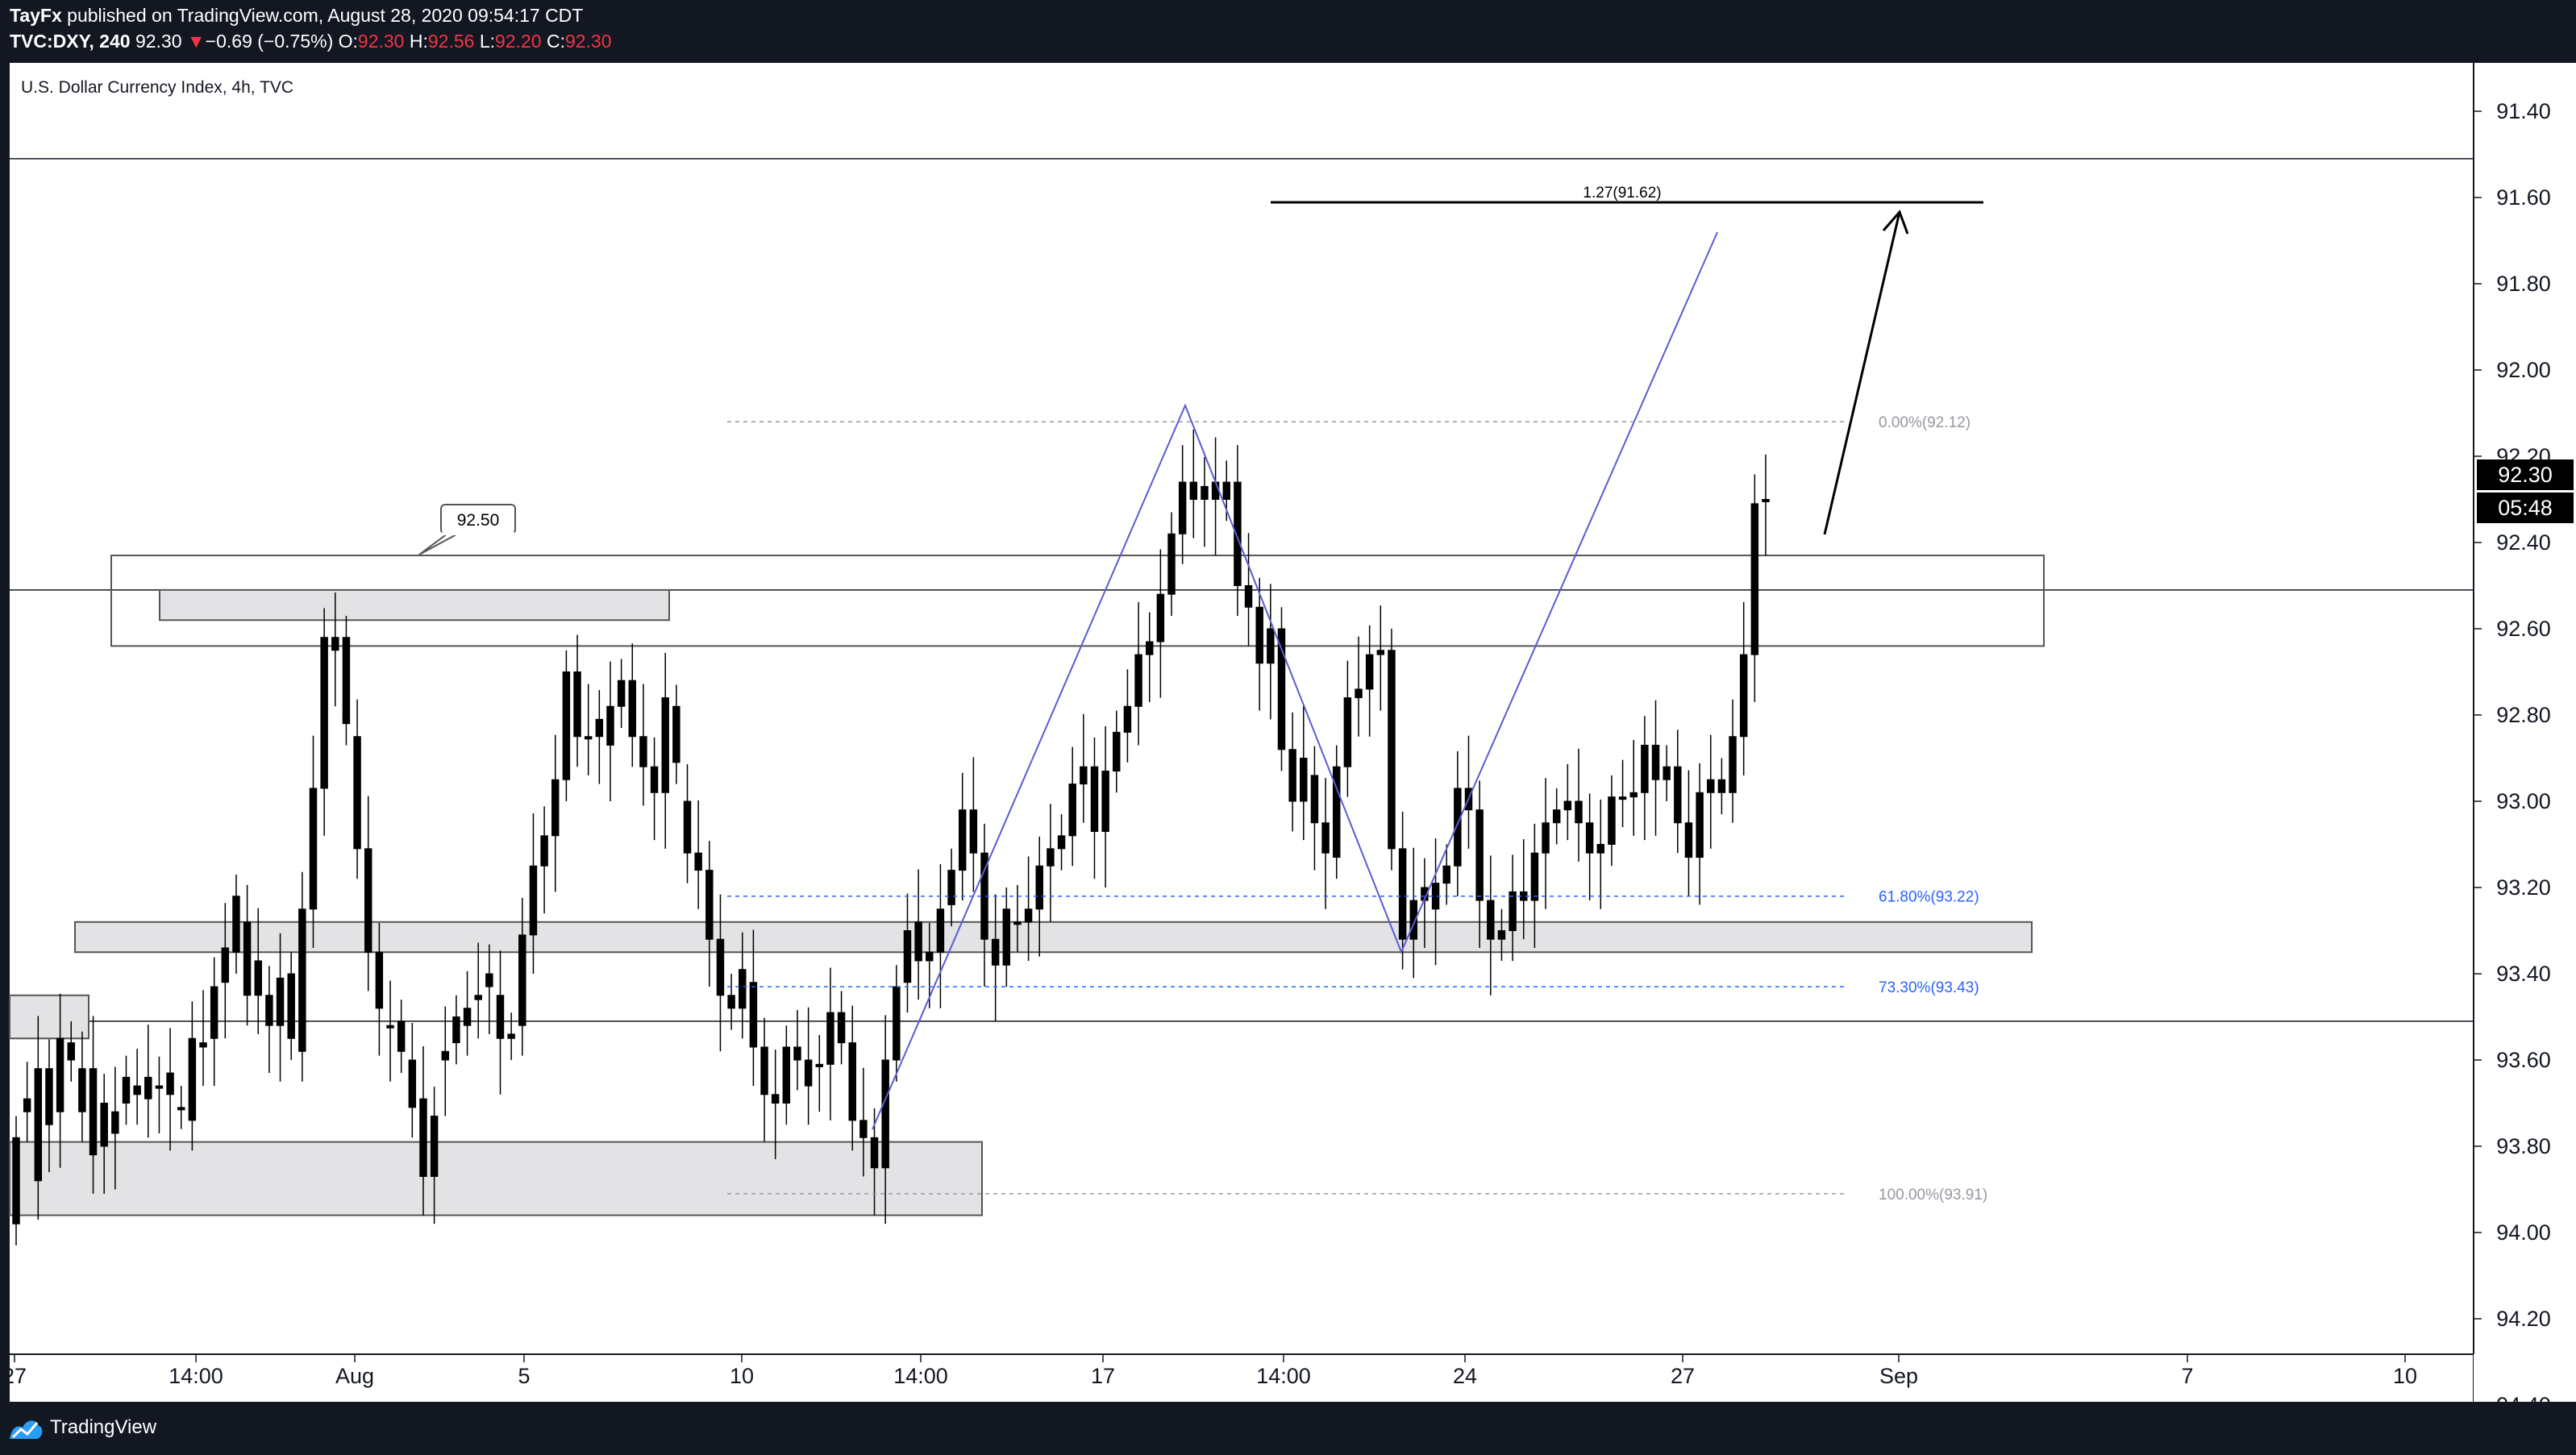 The width and height of the screenshot is (2576, 1455). Describe the element at coordinates (70, 41) in the screenshot. I see `symbol-label: TVC:DXY, 240` at that location.